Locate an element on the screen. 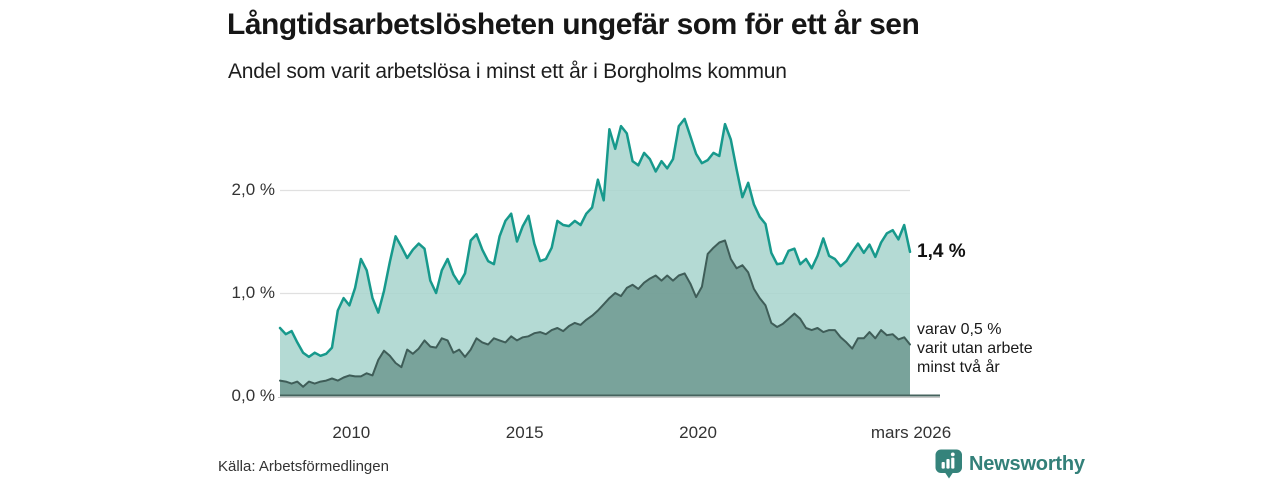  x-axis-label: 2020 is located at coordinates (698, 432).